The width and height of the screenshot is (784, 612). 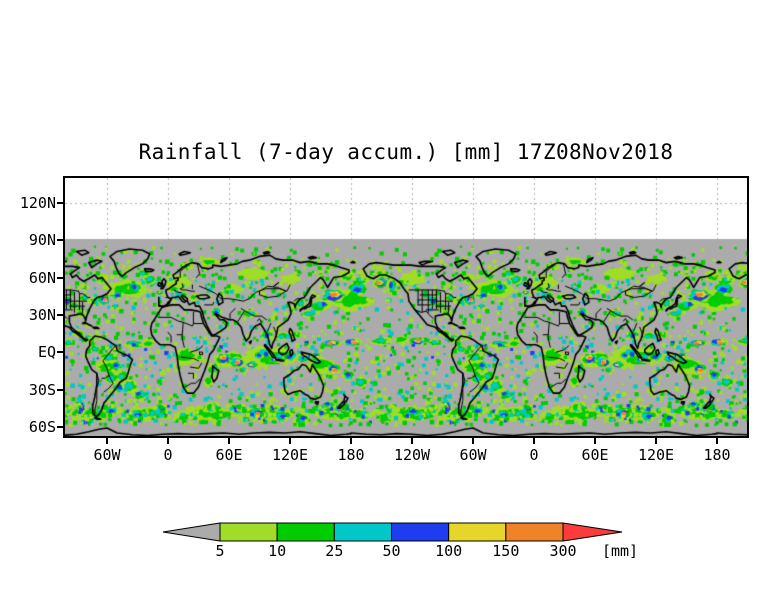 What do you see at coordinates (42, 314) in the screenshot?
I see `lat-label: 30N` at bounding box center [42, 314].